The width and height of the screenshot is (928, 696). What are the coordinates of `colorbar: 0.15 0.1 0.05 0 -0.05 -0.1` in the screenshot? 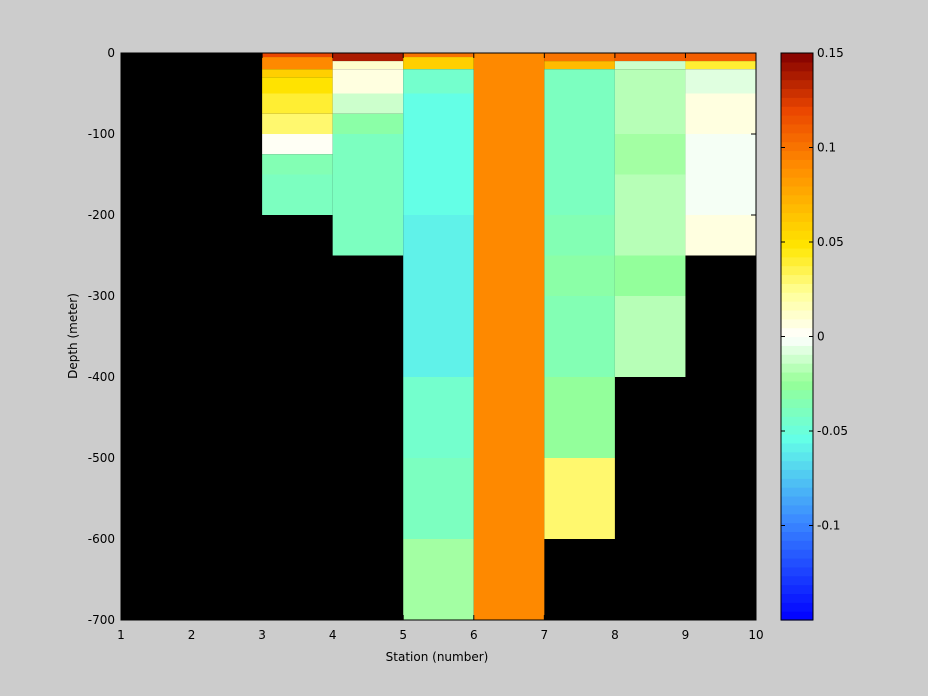 It's located at (814, 333).